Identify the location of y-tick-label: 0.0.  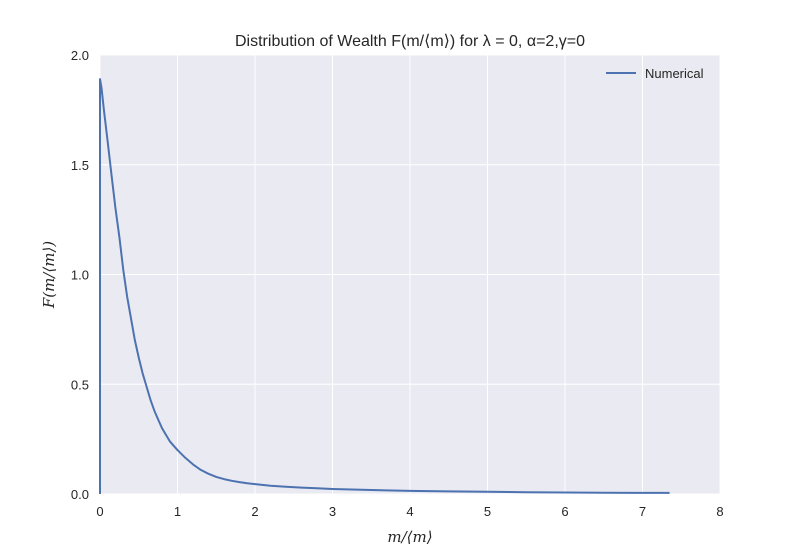
(80, 494).